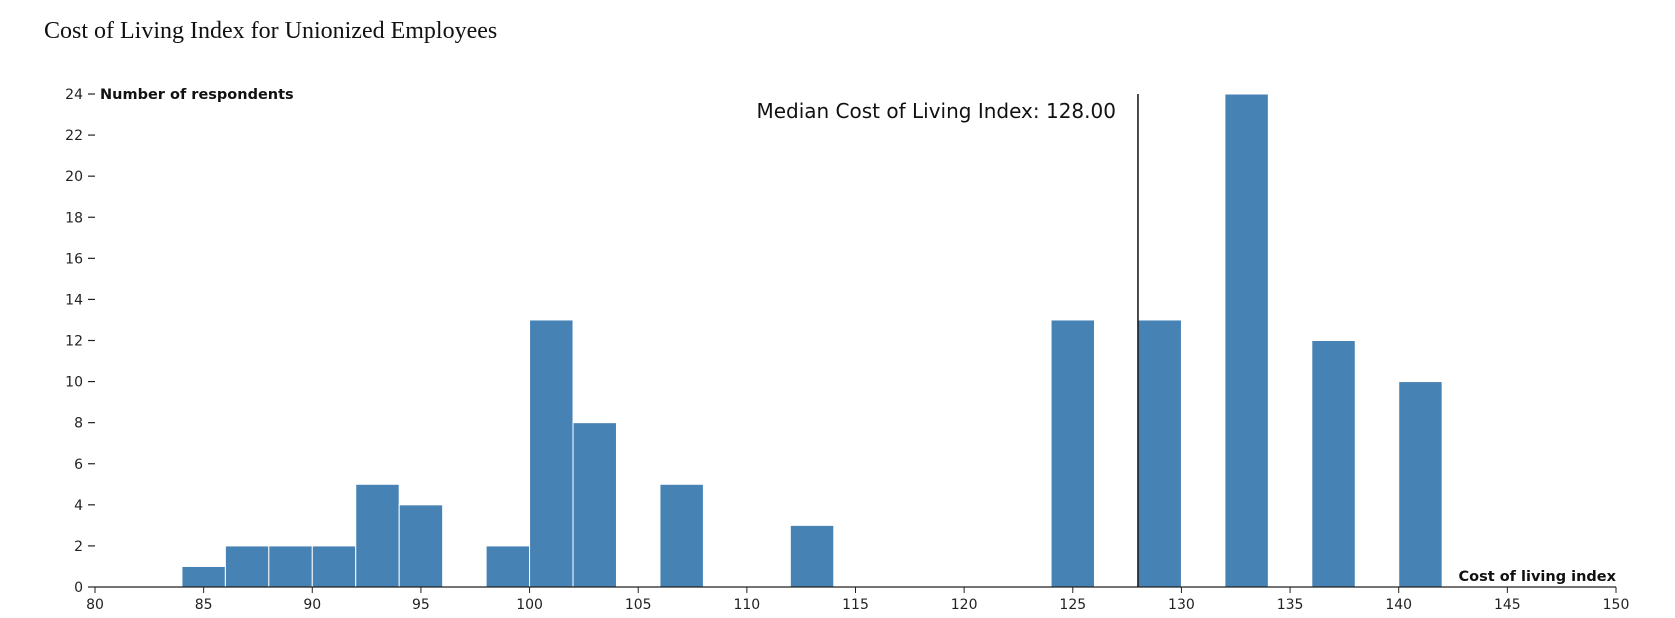 This screenshot has height=618, width=1675. I want to click on y-tick-label: 10, so click(74, 383).